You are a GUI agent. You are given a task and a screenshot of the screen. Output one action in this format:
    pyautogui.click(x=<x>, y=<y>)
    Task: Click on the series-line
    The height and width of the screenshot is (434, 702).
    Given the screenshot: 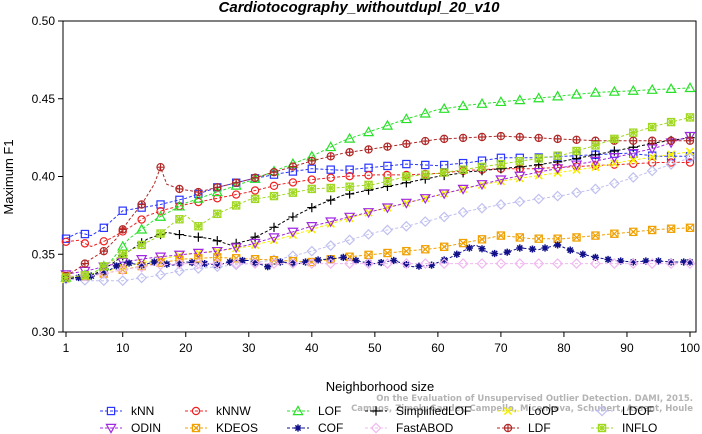 What is the action you would take?
    pyautogui.click(x=378, y=252)
    